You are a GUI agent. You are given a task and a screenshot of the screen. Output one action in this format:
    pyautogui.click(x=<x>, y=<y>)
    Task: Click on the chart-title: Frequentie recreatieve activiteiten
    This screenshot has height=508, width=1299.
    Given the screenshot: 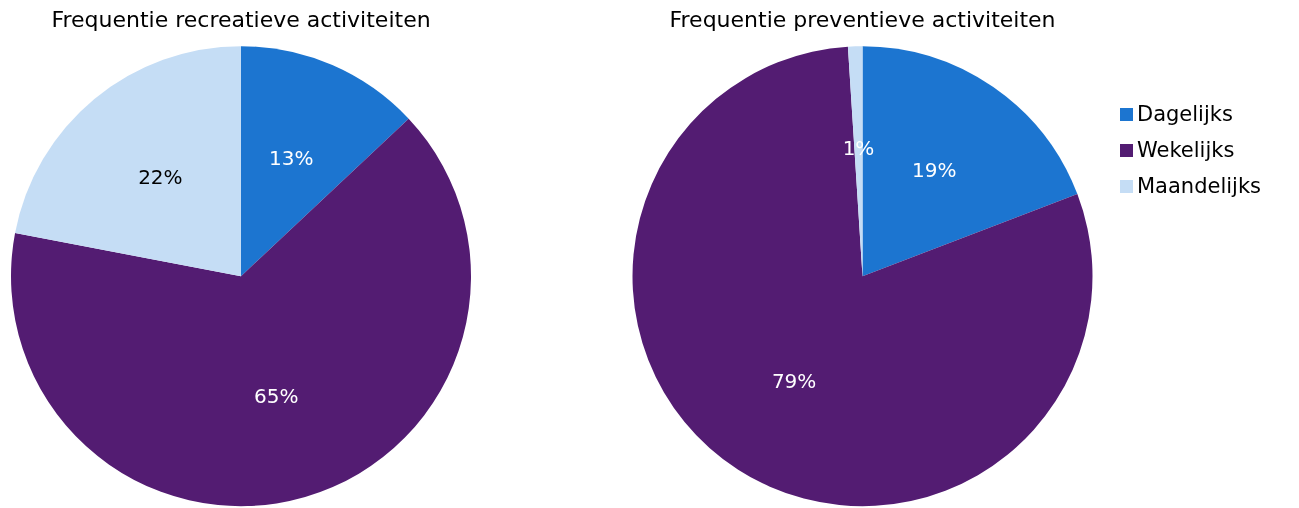 What is the action you would take?
    pyautogui.click(x=241, y=19)
    